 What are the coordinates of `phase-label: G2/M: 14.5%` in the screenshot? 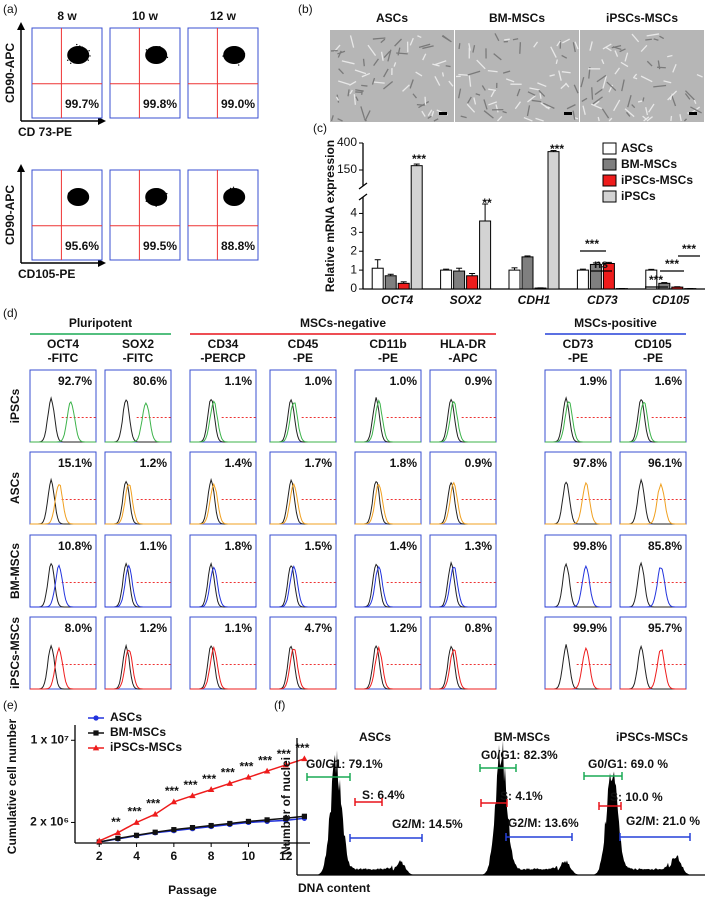 It's located at (427, 824).